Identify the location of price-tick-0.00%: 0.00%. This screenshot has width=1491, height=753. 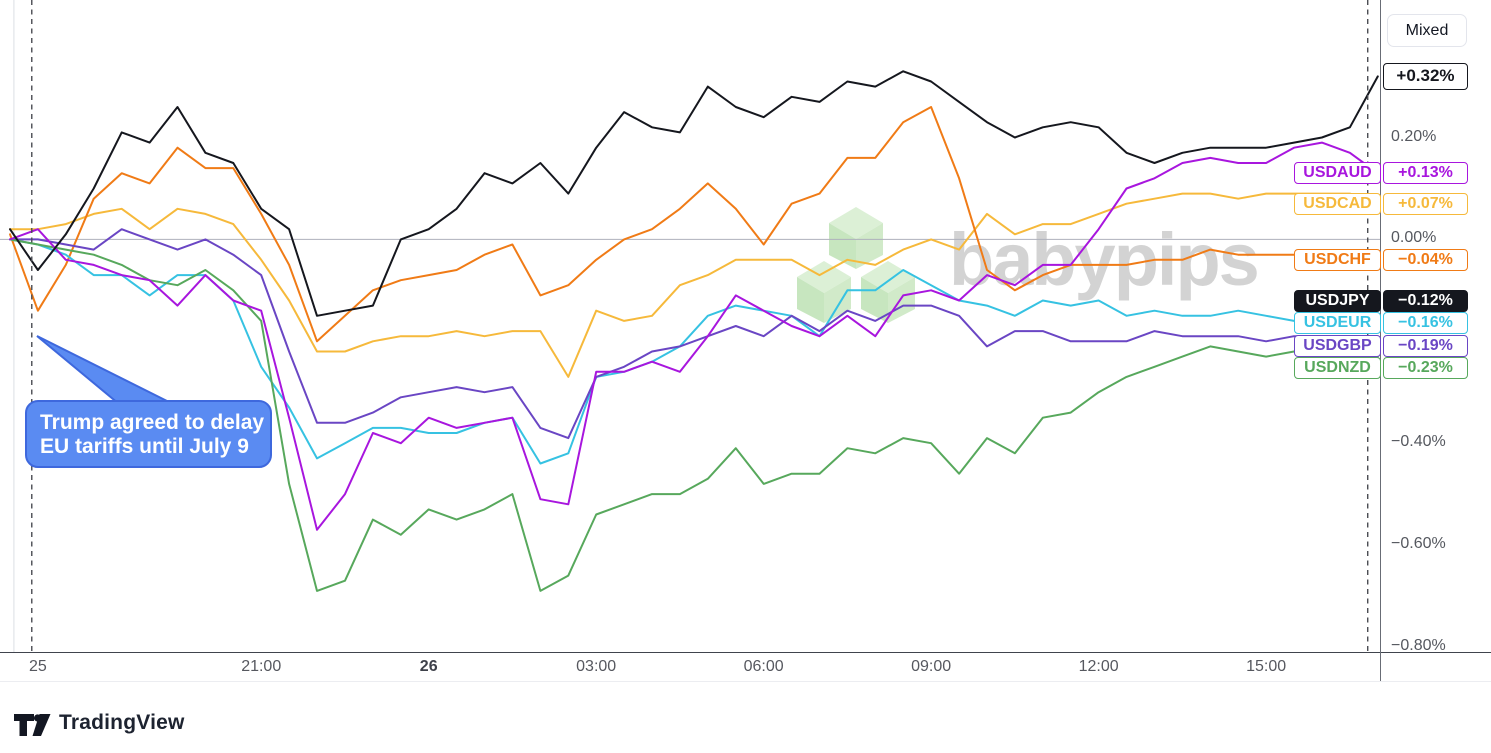
(1414, 238).